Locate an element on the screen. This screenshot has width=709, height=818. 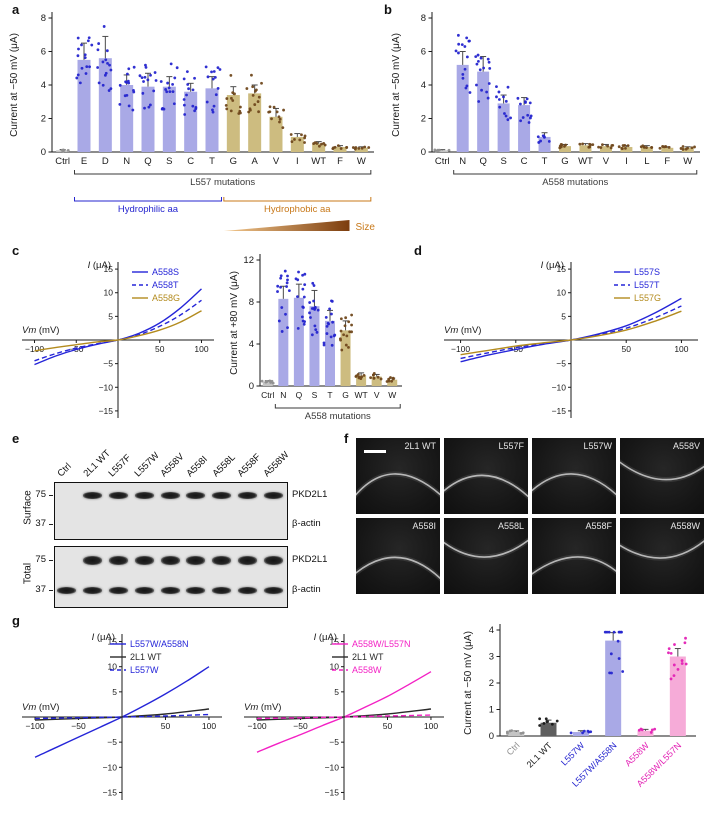
svg-text: Q is located at coordinates (299, 395).